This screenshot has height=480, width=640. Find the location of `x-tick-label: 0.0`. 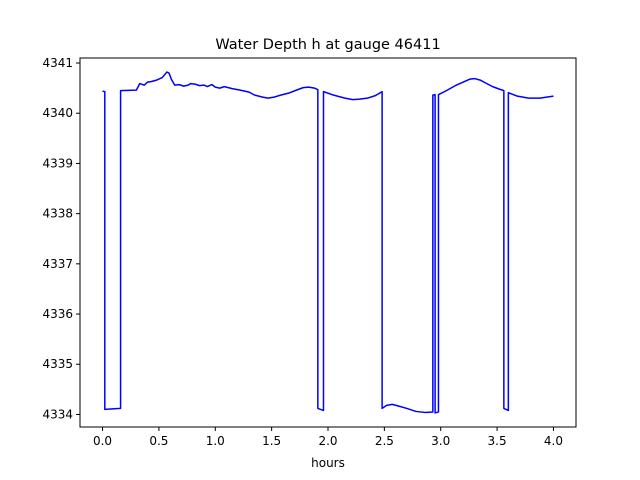

x-tick-label: 0.0 is located at coordinates (102, 441).